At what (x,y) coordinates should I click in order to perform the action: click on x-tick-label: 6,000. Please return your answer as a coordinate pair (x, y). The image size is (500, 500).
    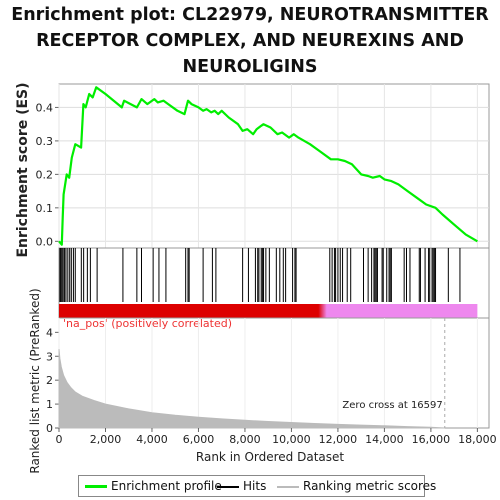
    Looking at the image, I should click on (199, 439).